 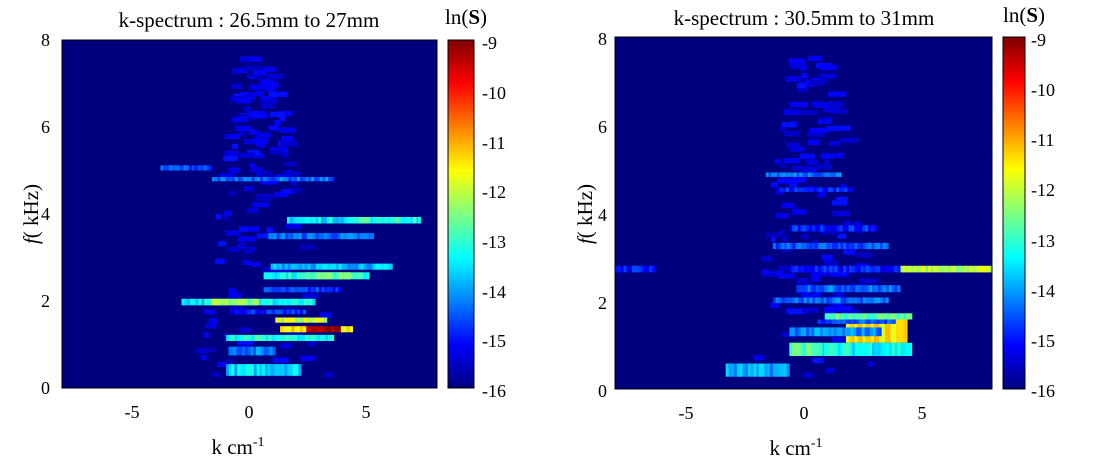 I want to click on chart-1-x-axis-label-exponent: -1, so click(x=259, y=442).